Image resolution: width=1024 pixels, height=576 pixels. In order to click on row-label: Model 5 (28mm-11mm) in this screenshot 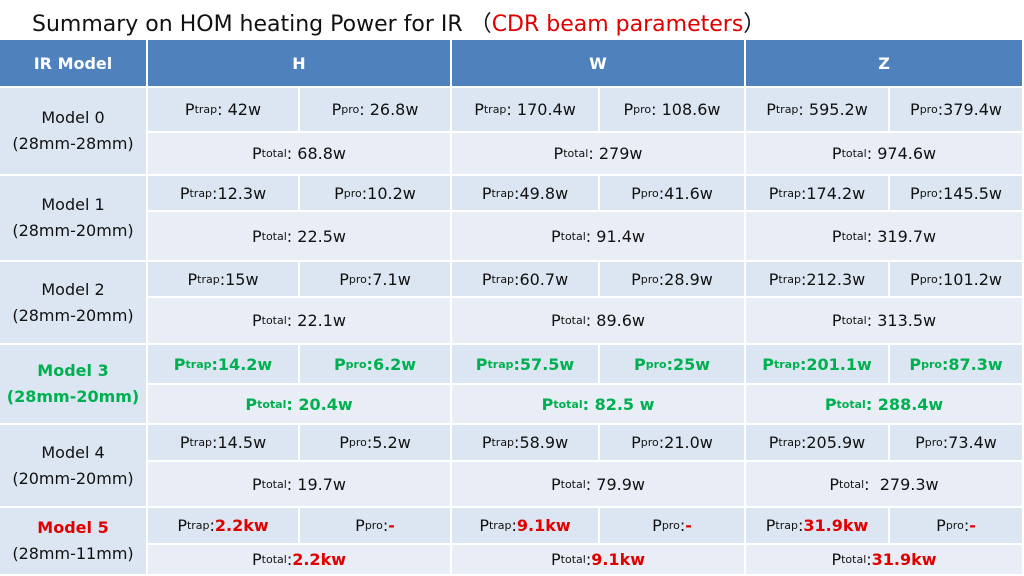, I will do `click(74, 542)`.